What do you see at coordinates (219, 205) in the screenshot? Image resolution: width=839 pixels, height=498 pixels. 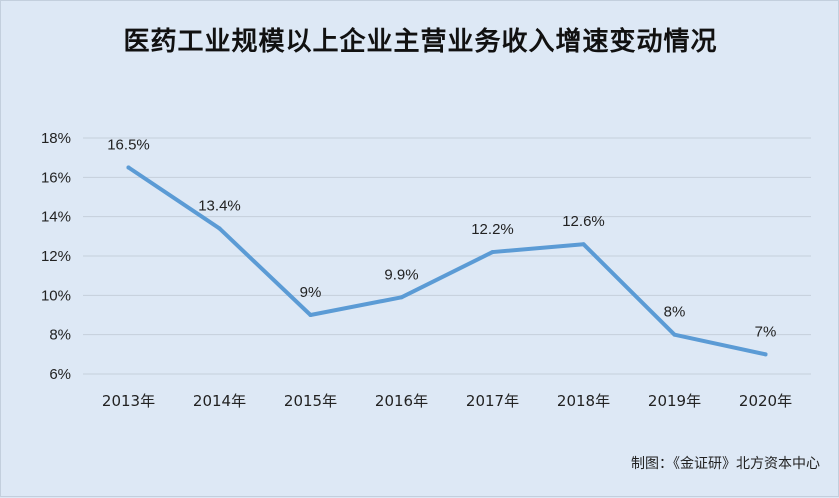 I see `data-label: 13.4%` at bounding box center [219, 205].